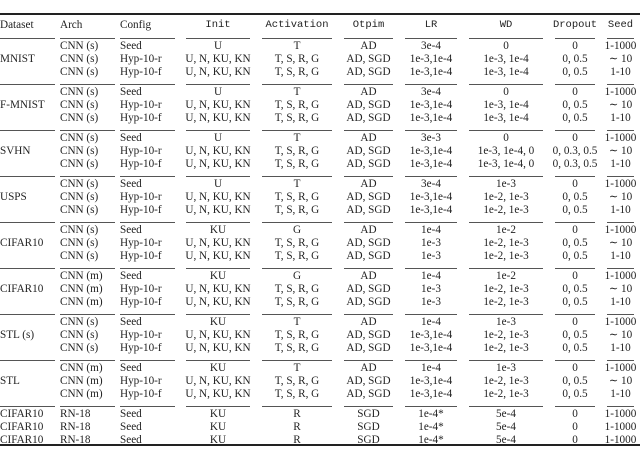 The image size is (640, 449). I want to click on cell-activation: G, so click(297, 276).